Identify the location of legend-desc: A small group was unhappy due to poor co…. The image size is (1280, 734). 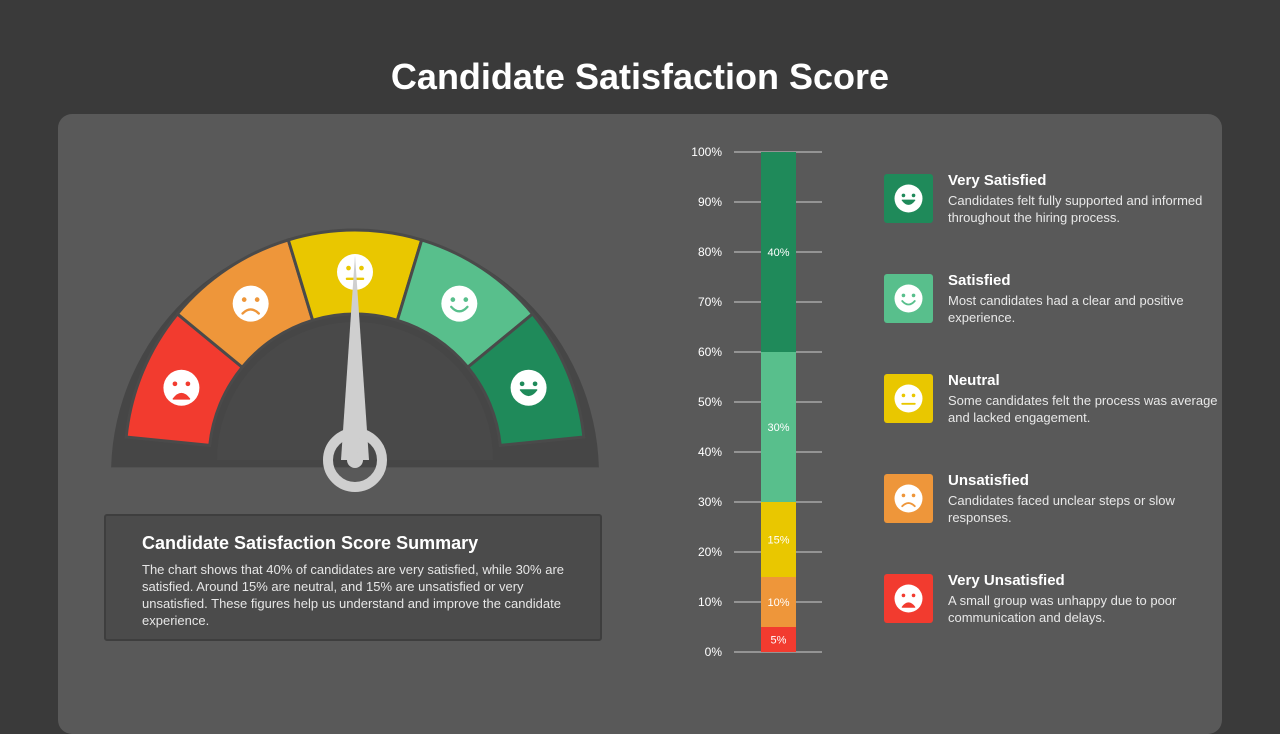
(1062, 609).